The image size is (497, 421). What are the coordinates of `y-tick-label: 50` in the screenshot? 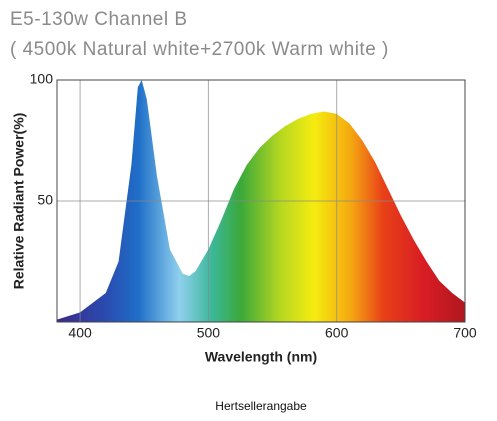 It's located at (45, 200).